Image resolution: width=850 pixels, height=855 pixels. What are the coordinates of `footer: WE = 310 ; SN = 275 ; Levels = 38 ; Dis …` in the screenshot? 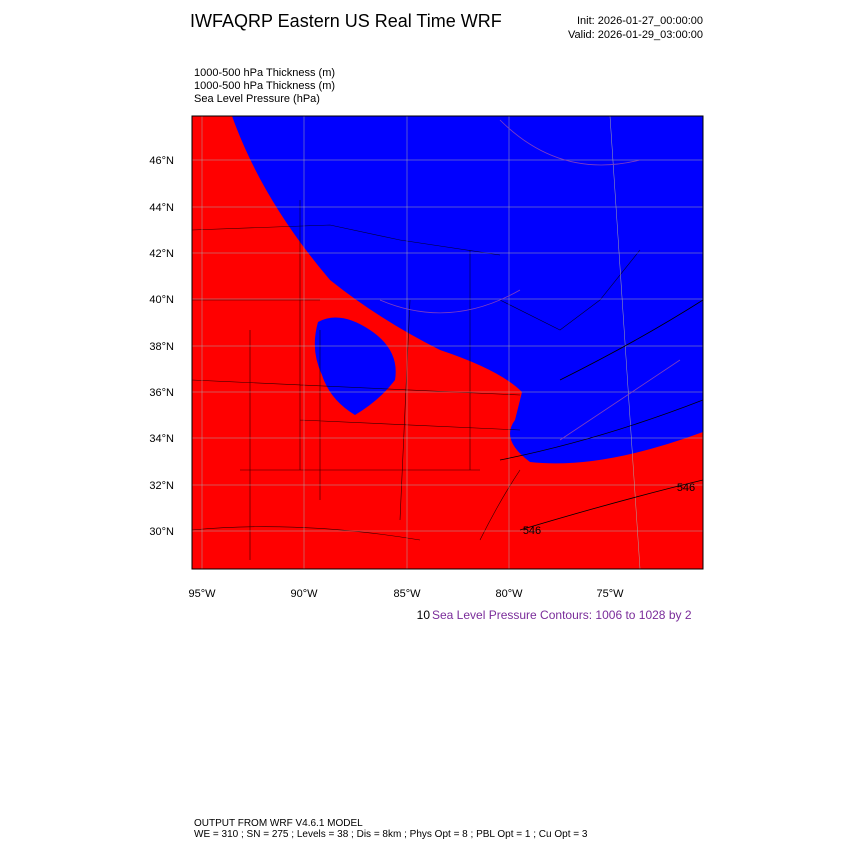 It's located at (391, 834).